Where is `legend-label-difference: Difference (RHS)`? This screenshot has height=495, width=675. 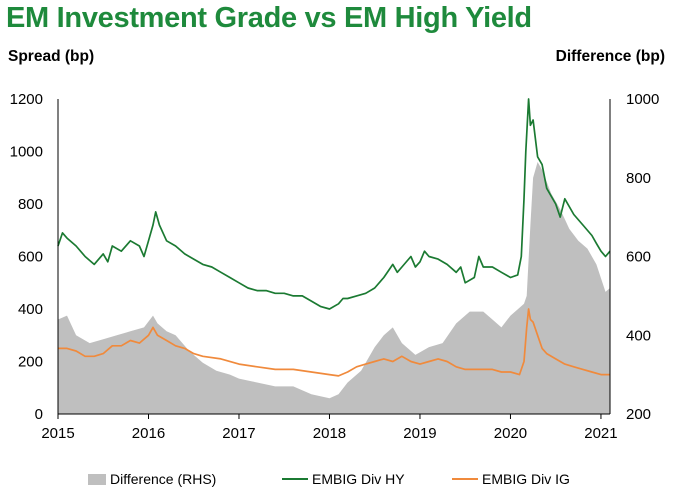 legend-label-difference: Difference (RHS) is located at coordinates (163, 479).